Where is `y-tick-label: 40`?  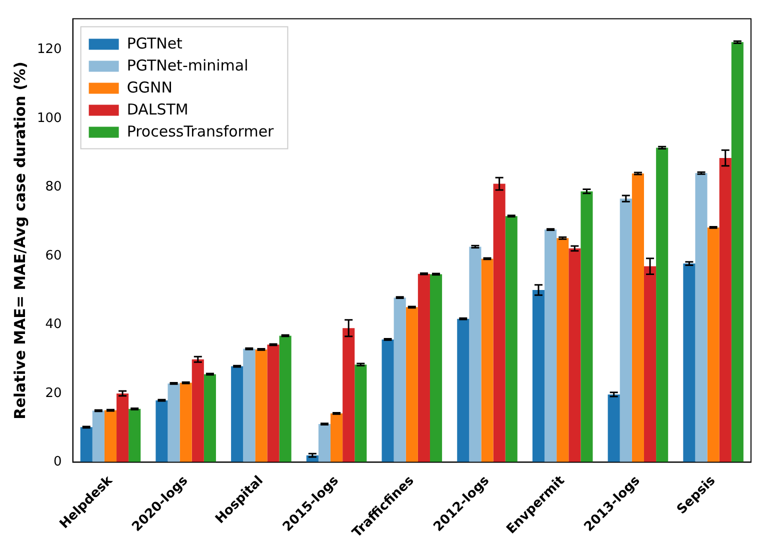 y-tick-label: 40 is located at coordinates (53, 324).